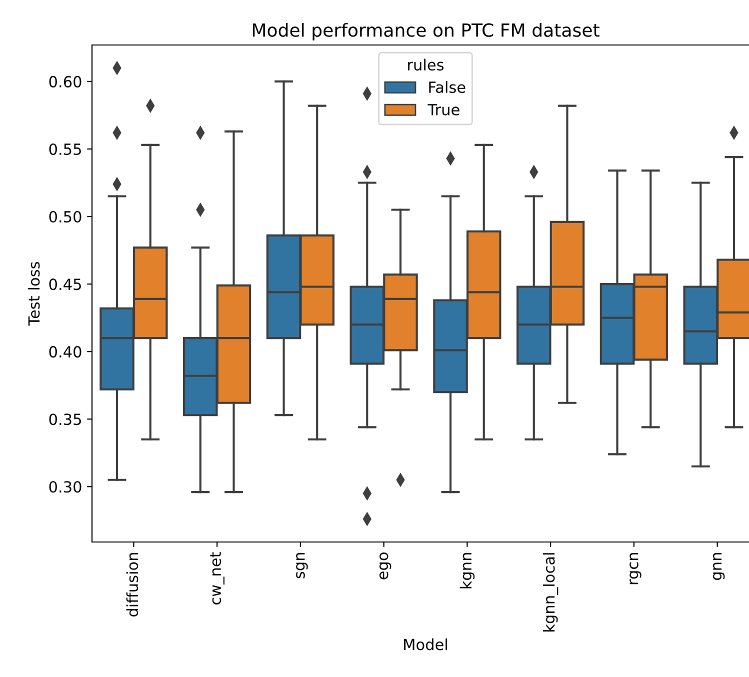  What do you see at coordinates (217, 578) in the screenshot?
I see `x-tick-label: cw_net` at bounding box center [217, 578].